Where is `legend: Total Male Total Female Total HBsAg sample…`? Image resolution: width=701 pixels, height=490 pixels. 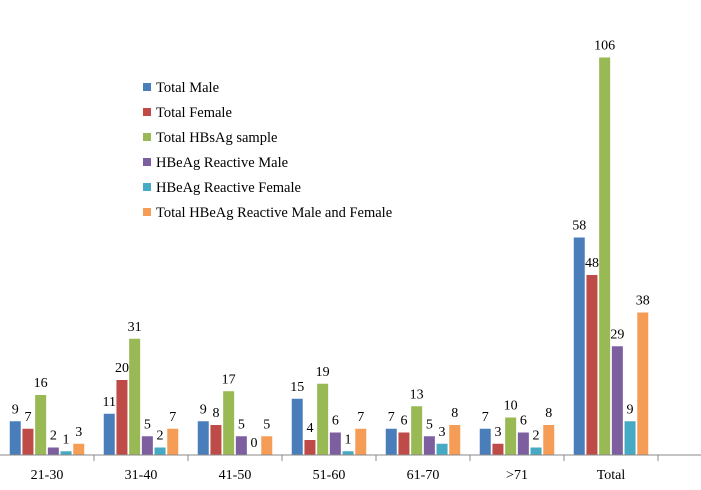 legend: Total Male Total Female Total HBsAg sample… is located at coordinates (267, 150).